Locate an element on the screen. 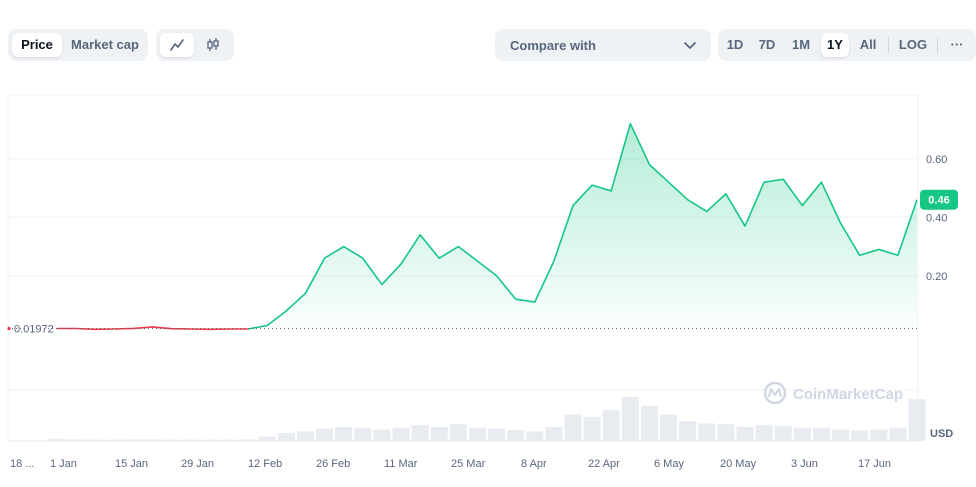 The image size is (976, 487). range-all-button: All is located at coordinates (868, 44).